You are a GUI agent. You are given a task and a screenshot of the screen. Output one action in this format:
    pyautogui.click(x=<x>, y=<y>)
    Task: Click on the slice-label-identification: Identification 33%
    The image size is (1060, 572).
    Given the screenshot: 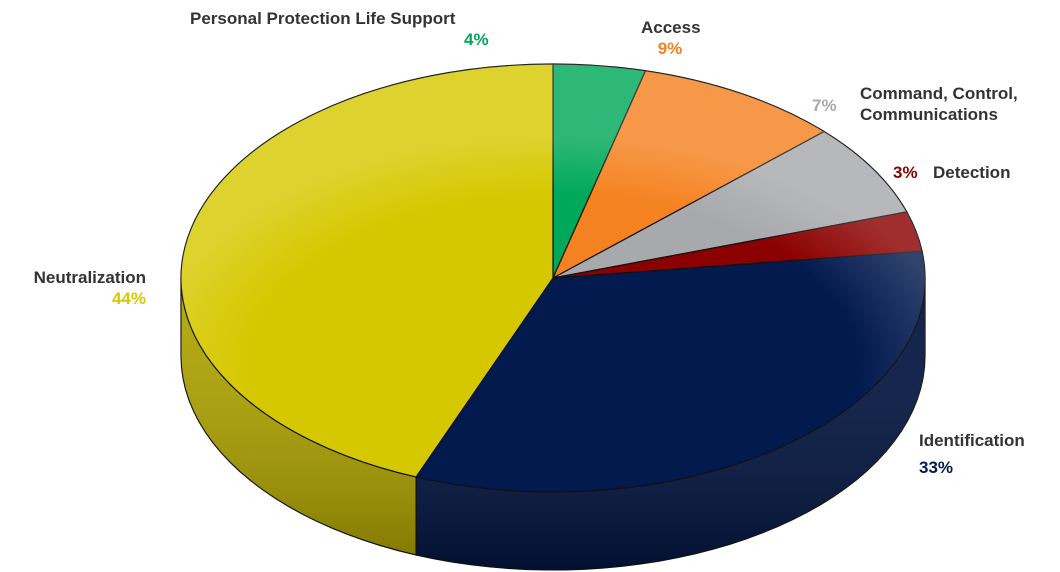 What is the action you would take?
    pyautogui.click(x=972, y=454)
    